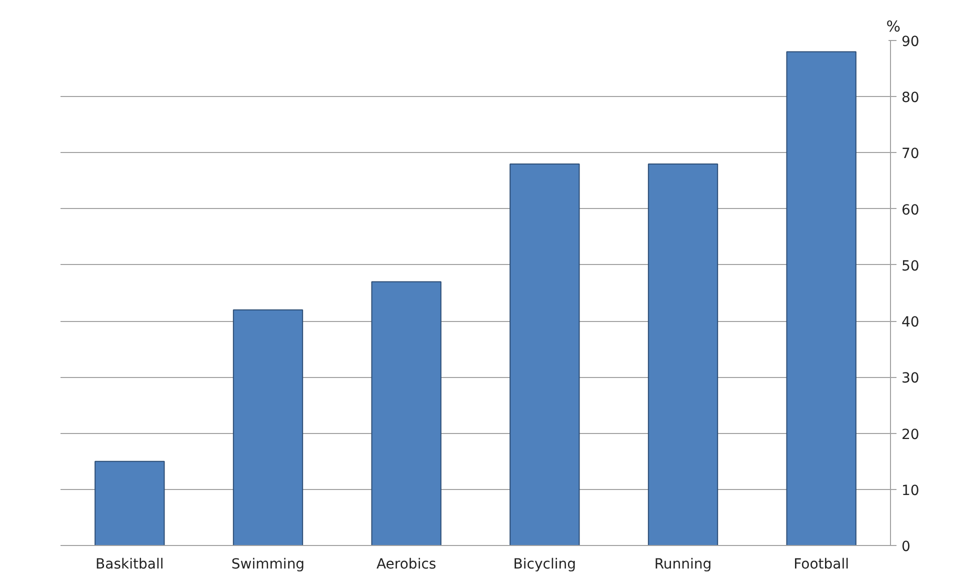 The height and width of the screenshot is (583, 969). Describe the element at coordinates (906, 547) in the screenshot. I see `y-tick-label: 0` at that location.